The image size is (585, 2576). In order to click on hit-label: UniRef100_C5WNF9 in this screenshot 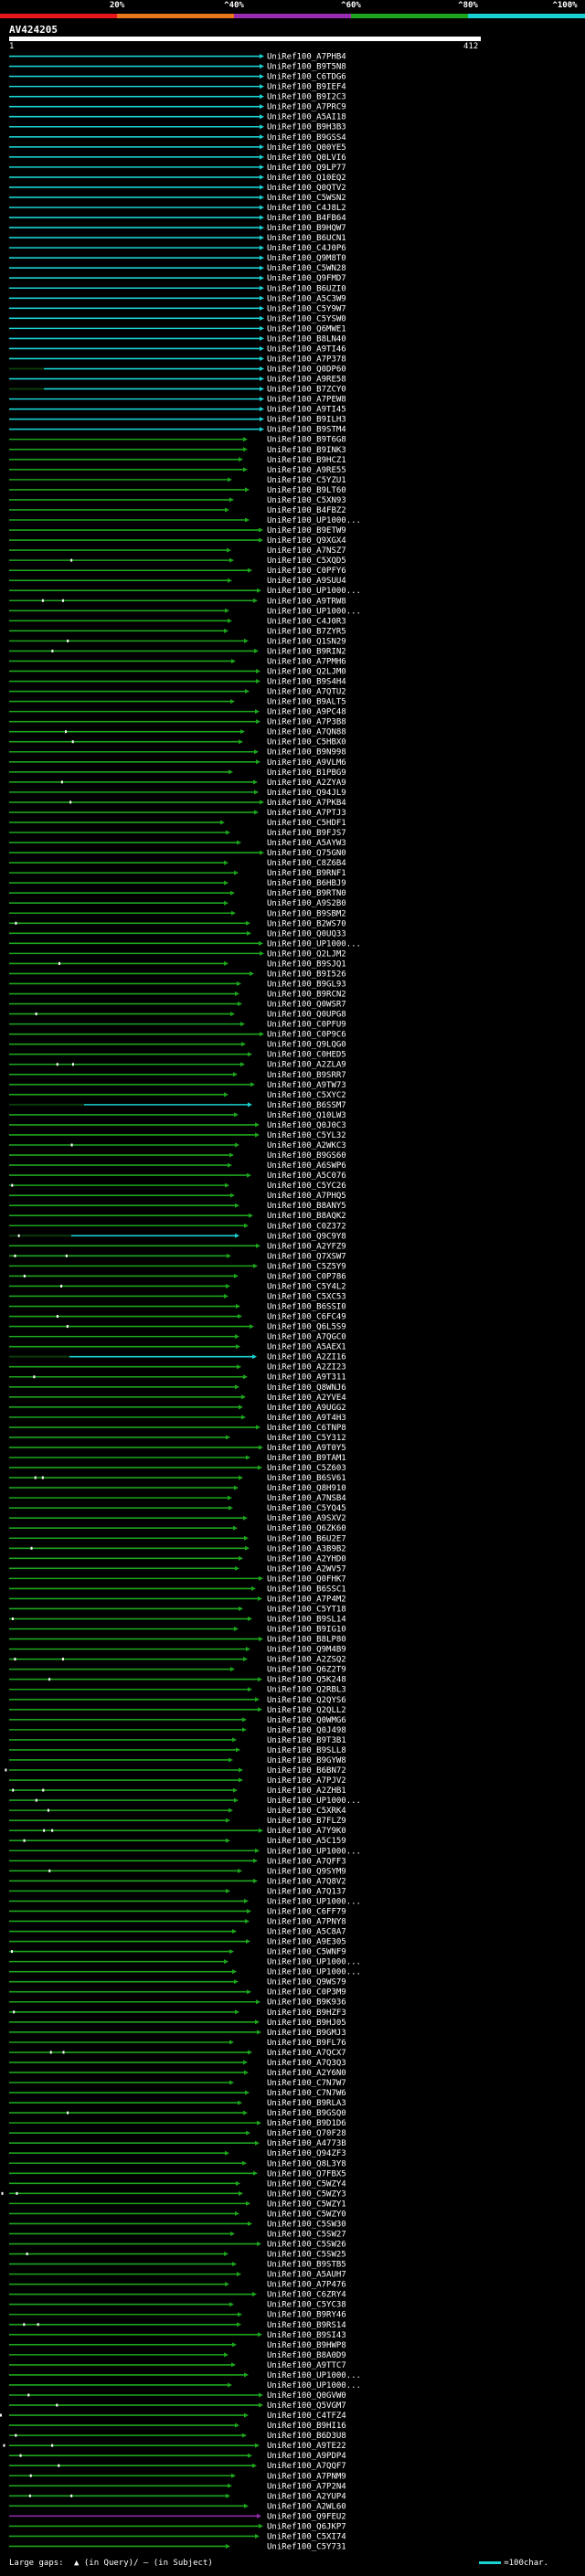, I will do `click(307, 1952)`.